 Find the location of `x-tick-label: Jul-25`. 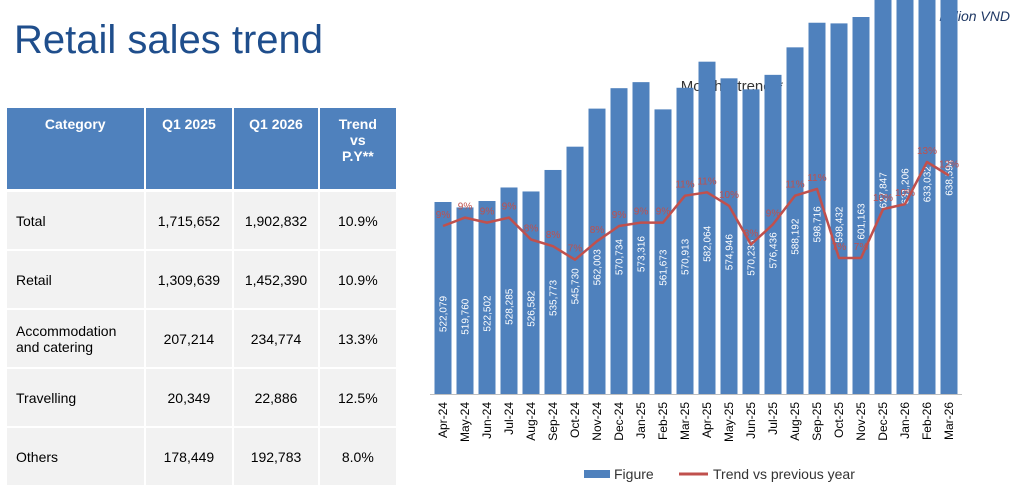

x-tick-label: Jul-25 is located at coordinates (773, 418).